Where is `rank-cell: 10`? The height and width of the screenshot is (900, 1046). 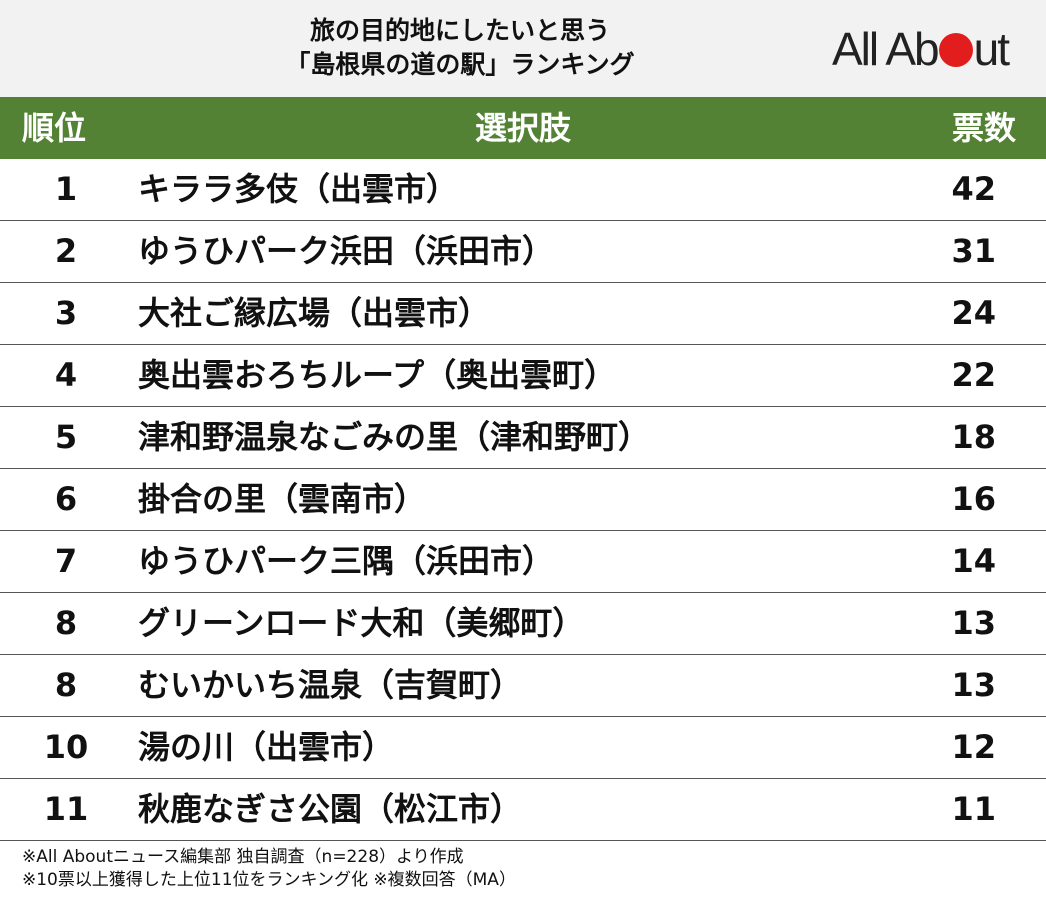
rank-cell: 10 is located at coordinates (66, 747).